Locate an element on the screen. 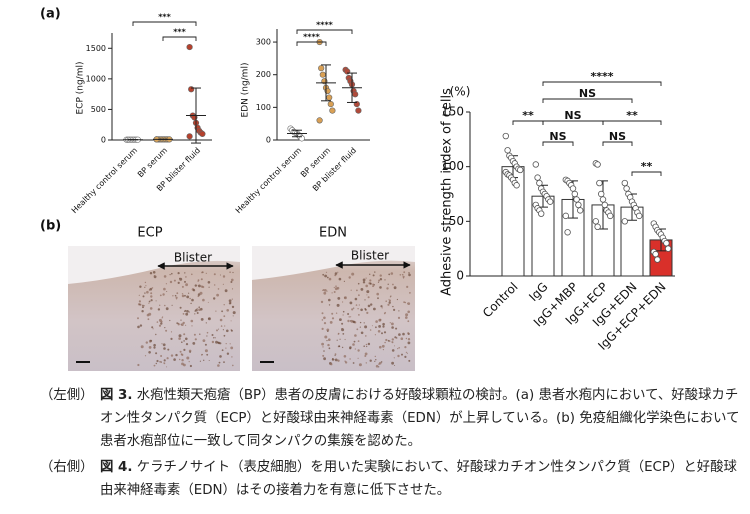 The image size is (750, 514). caption-label: （右側） is located at coordinates (67, 467).